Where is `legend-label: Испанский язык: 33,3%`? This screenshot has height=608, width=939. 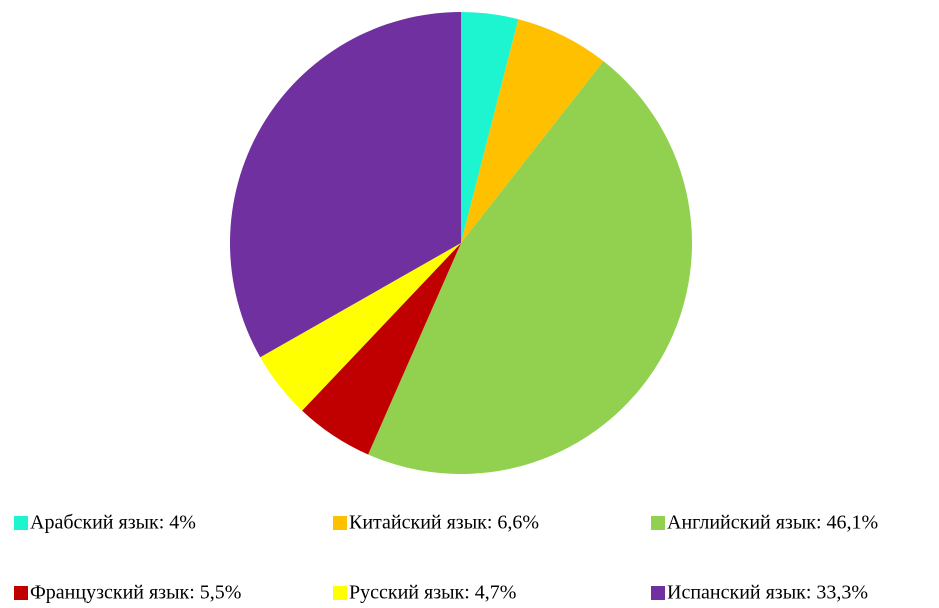 legend-label: Испанский язык: 33,3% is located at coordinates (767, 593).